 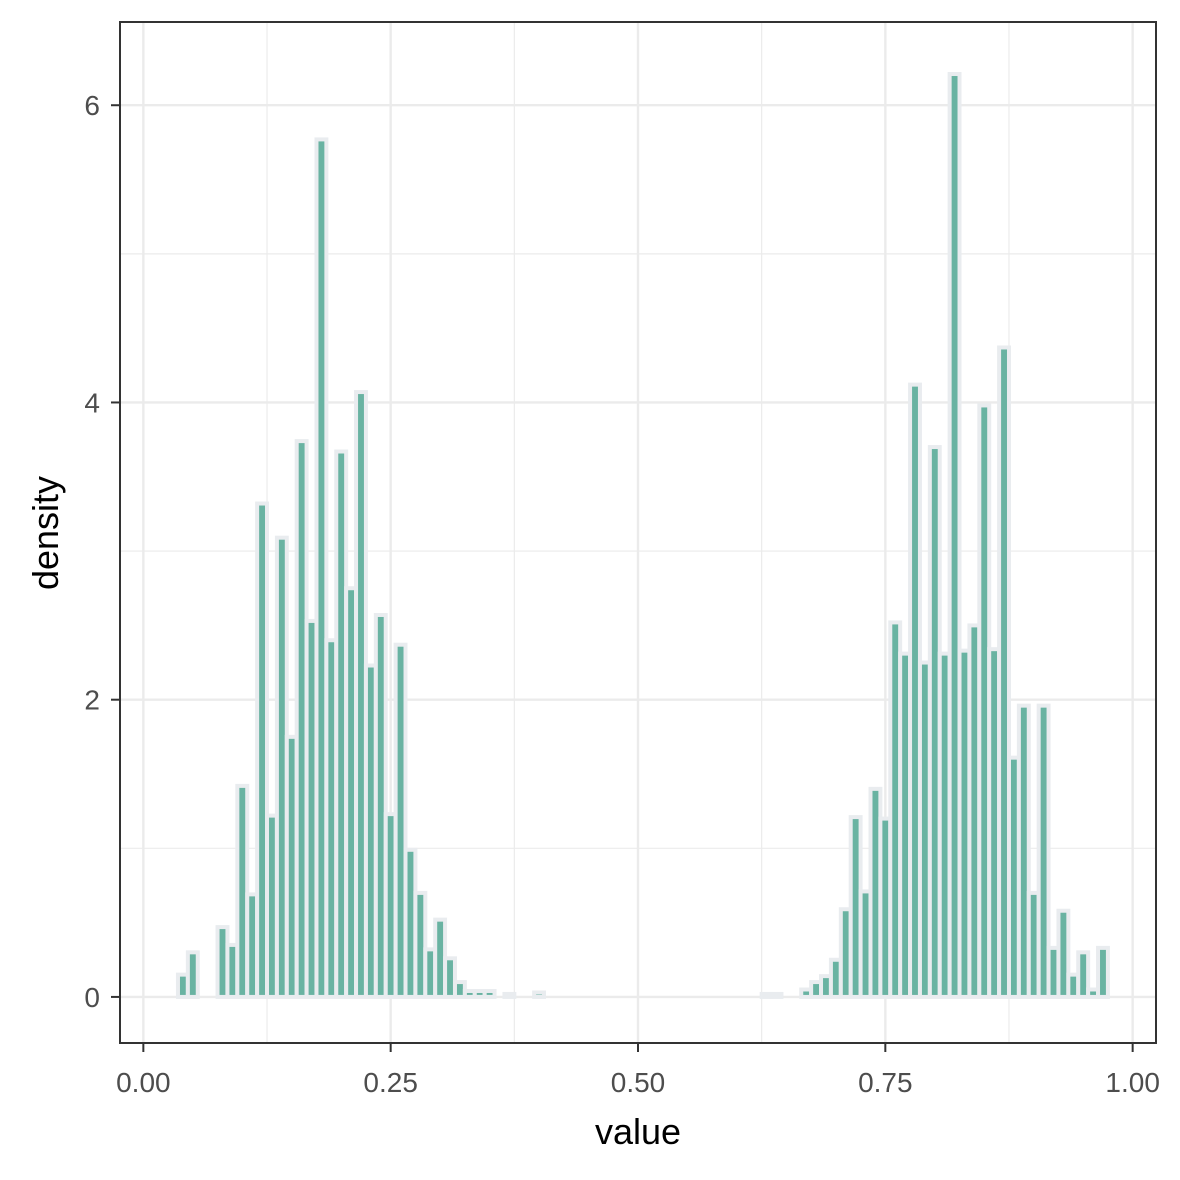 What do you see at coordinates (638, 1082) in the screenshot?
I see `x-tick-label: 0.50` at bounding box center [638, 1082].